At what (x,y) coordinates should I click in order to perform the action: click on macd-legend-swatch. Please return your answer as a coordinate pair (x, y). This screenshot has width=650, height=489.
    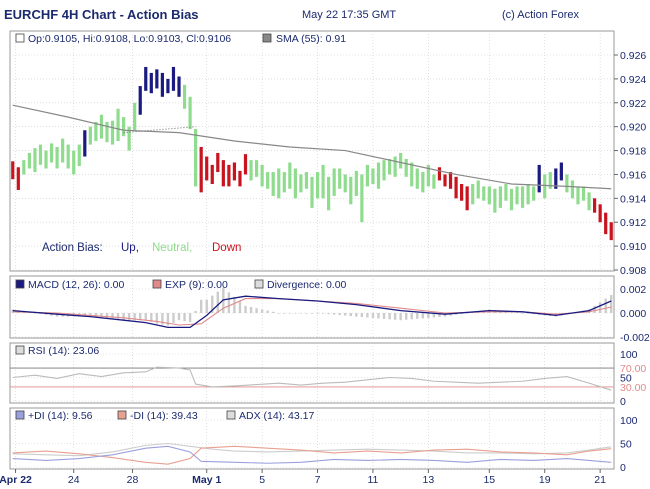
    Looking at the image, I should click on (20, 284).